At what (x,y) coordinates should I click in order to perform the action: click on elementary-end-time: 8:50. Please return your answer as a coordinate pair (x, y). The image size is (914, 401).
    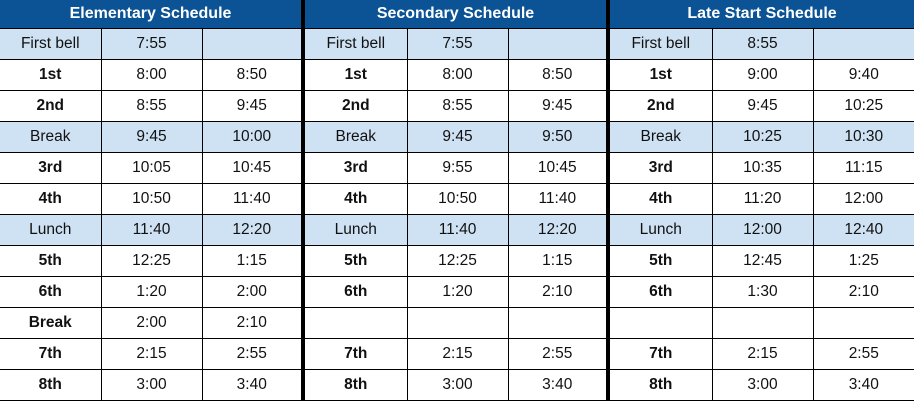
    Looking at the image, I should click on (252, 75).